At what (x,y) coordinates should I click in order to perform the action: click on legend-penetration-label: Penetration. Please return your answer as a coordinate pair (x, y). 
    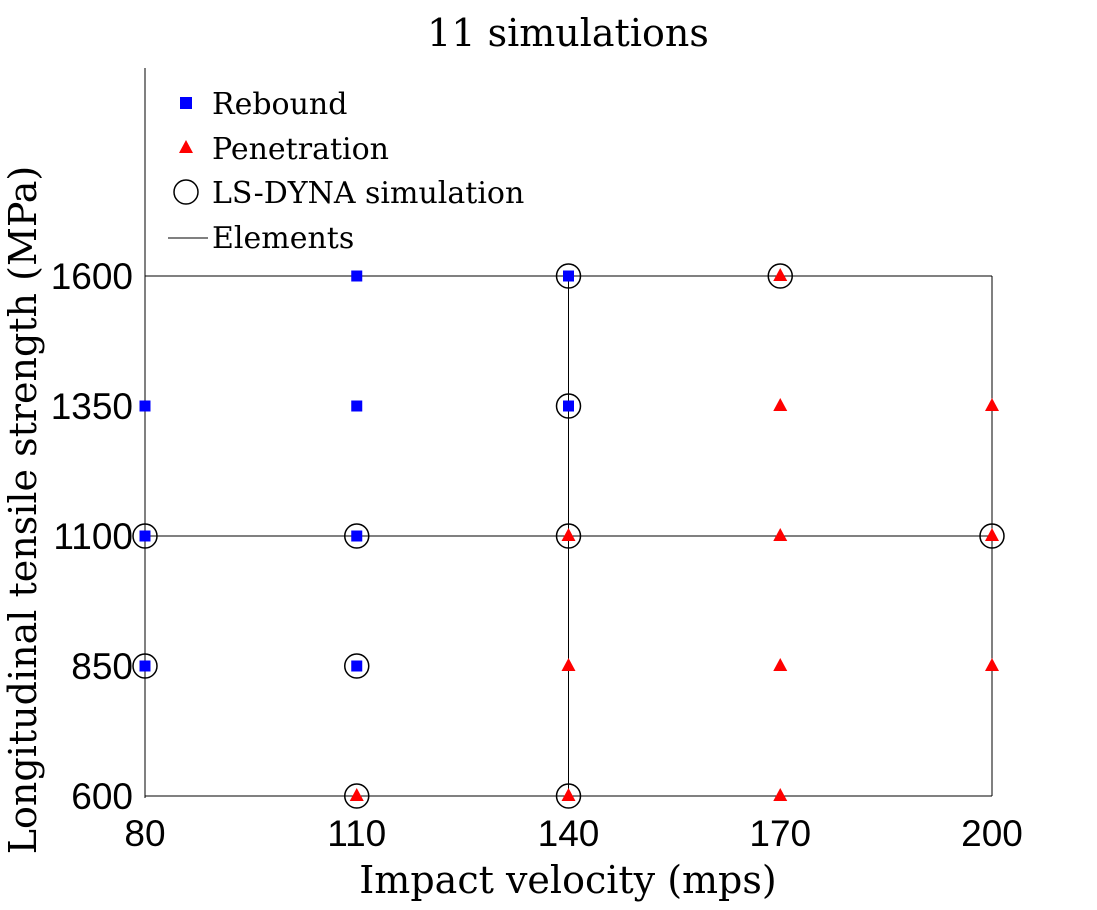
    Looking at the image, I should click on (300, 149).